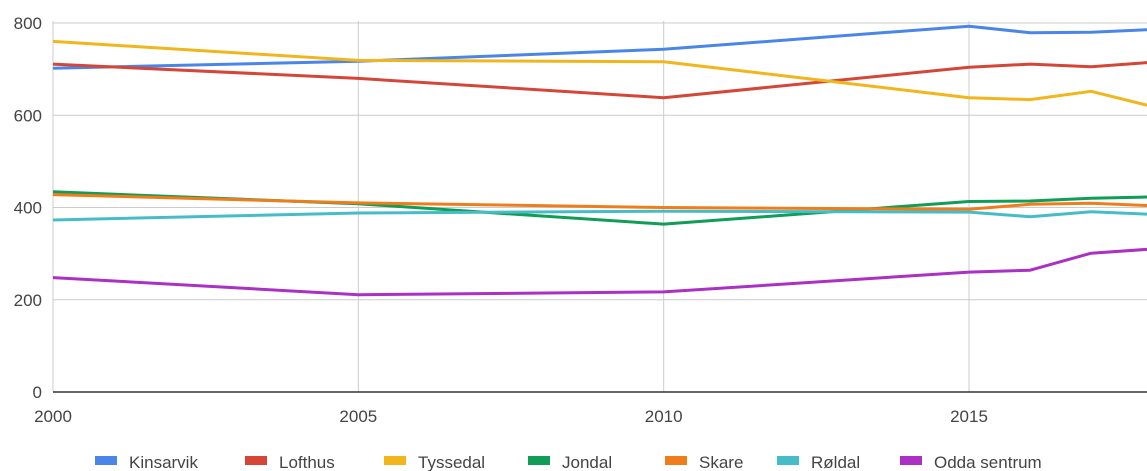 The width and height of the screenshot is (1147, 471). What do you see at coordinates (835, 462) in the screenshot?
I see `legend-label: Røldal` at bounding box center [835, 462].